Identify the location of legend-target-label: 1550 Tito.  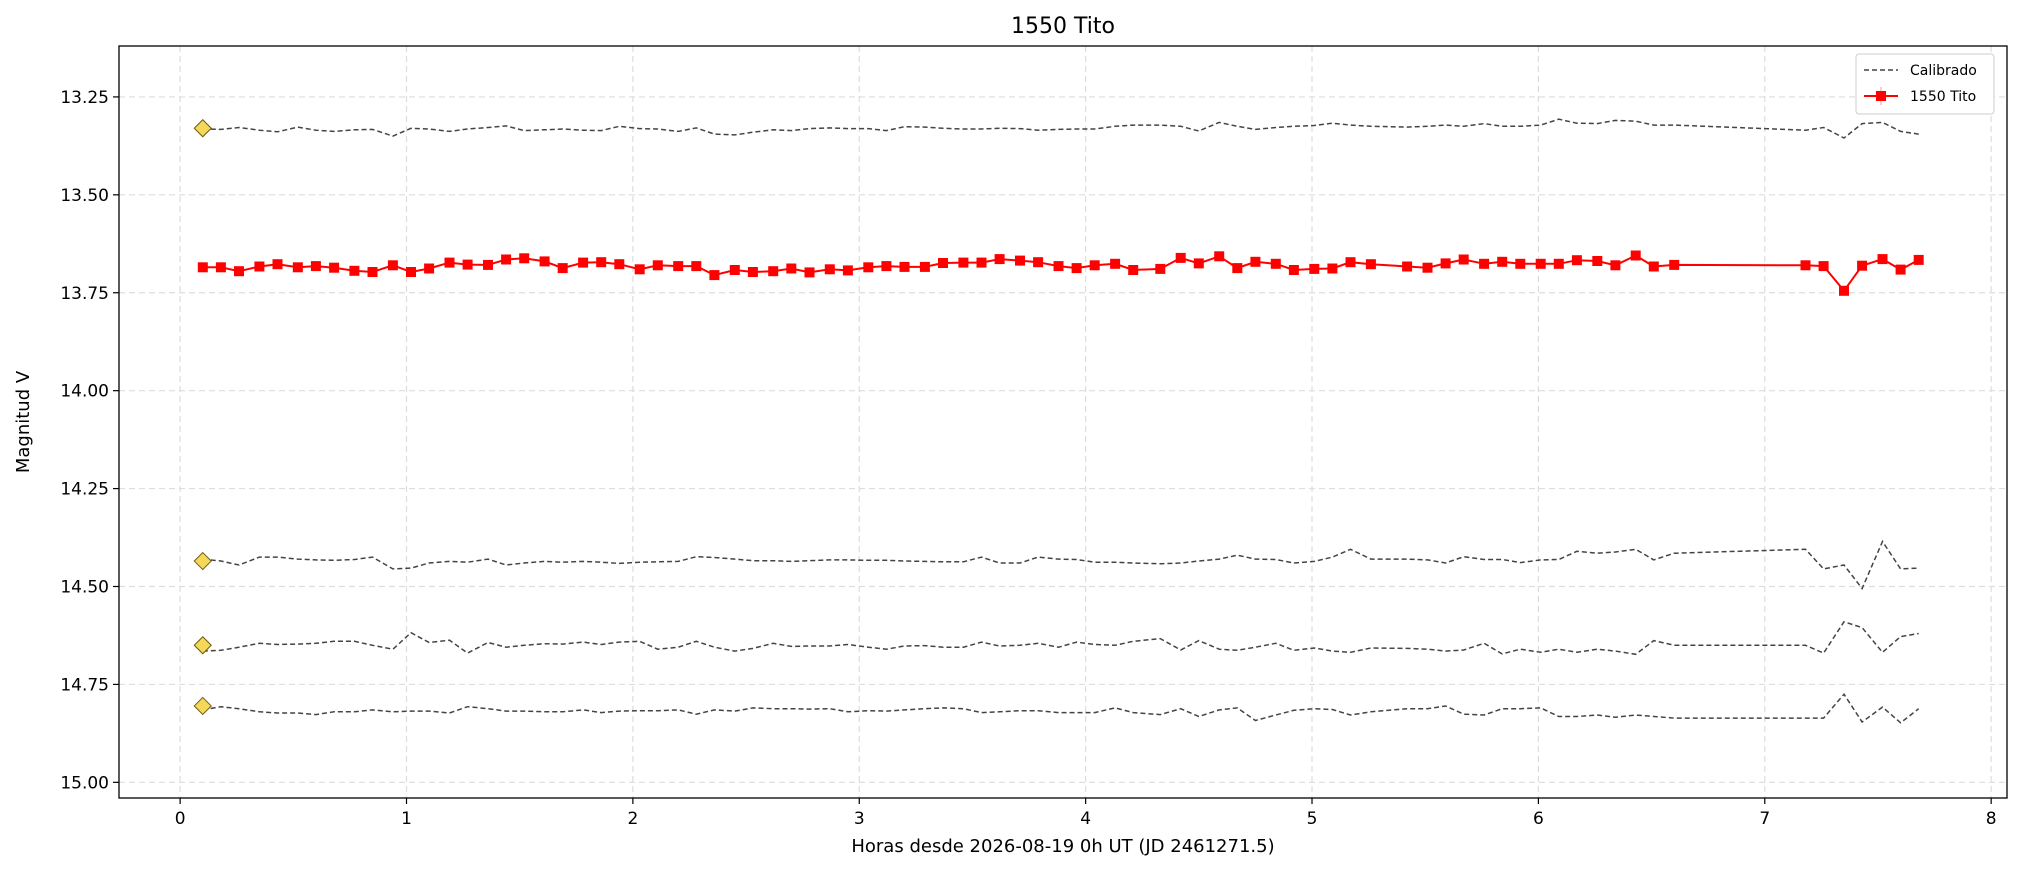
(1943, 97).